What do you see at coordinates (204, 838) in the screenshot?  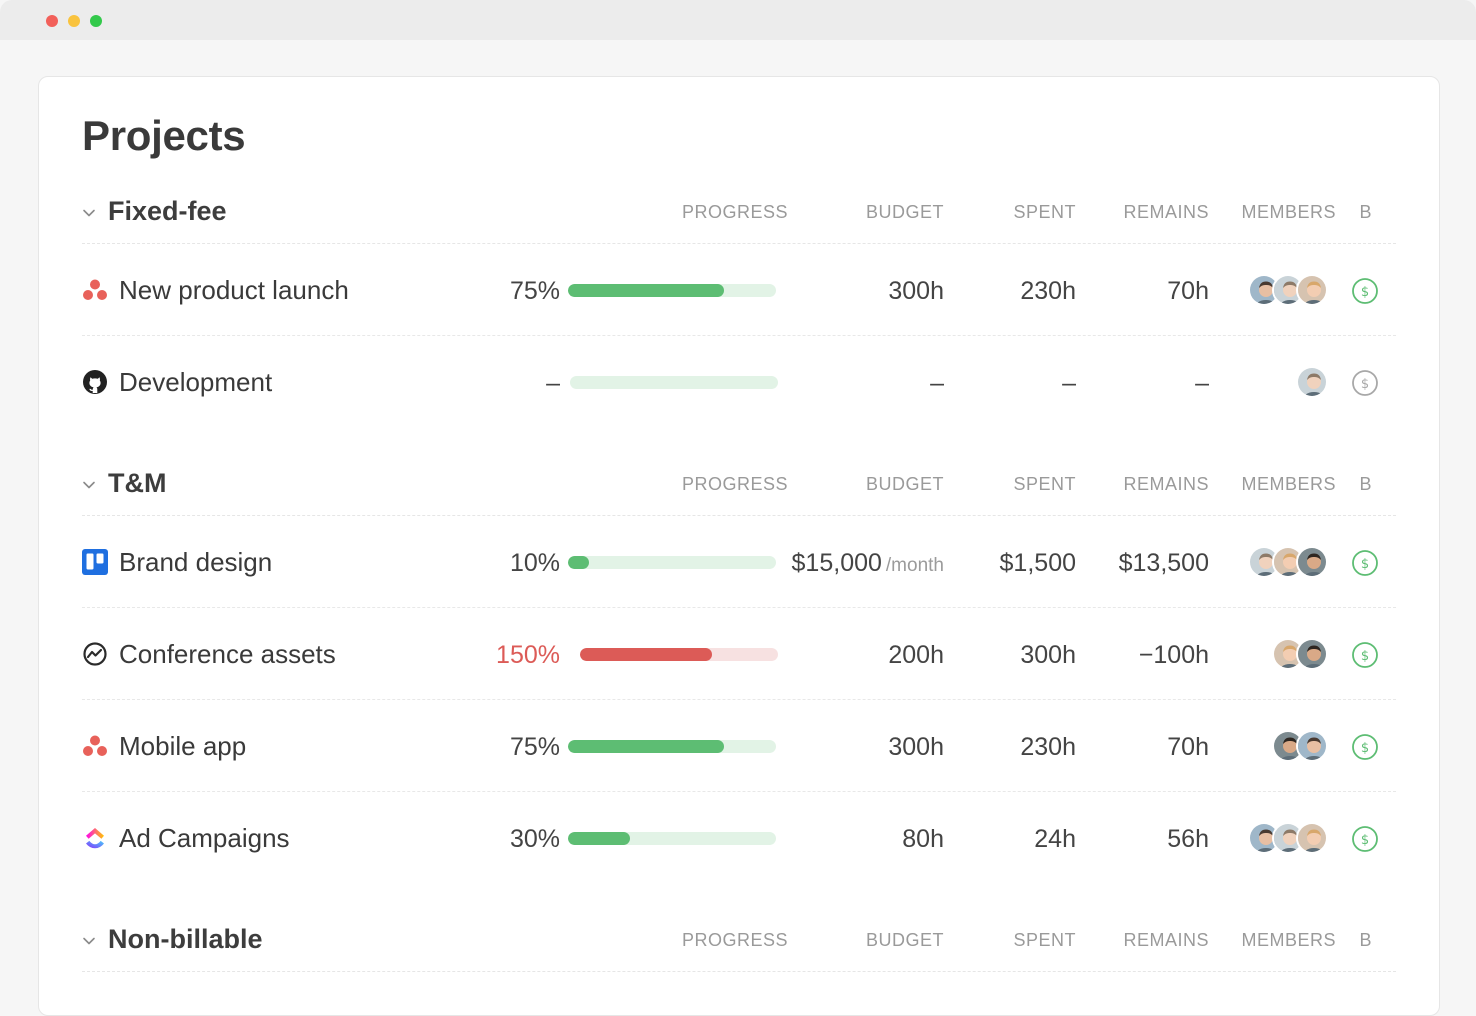 I see `project-name: Ad Campaigns` at bounding box center [204, 838].